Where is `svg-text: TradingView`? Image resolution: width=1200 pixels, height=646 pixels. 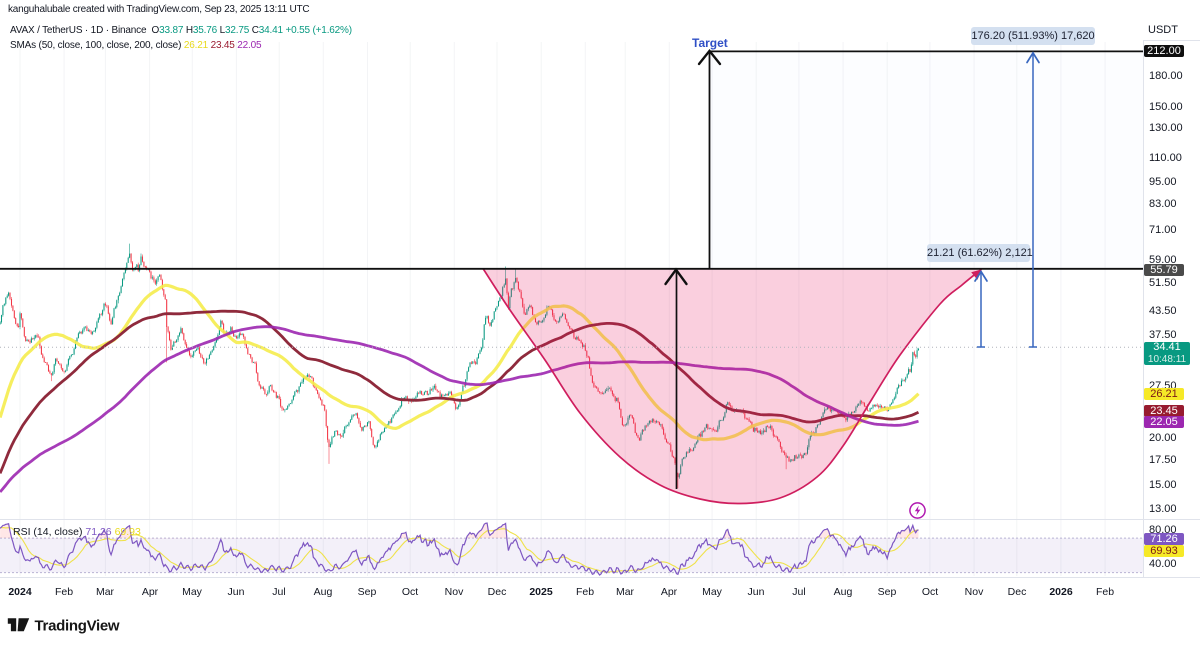 svg-text: TradingView is located at coordinates (77, 626).